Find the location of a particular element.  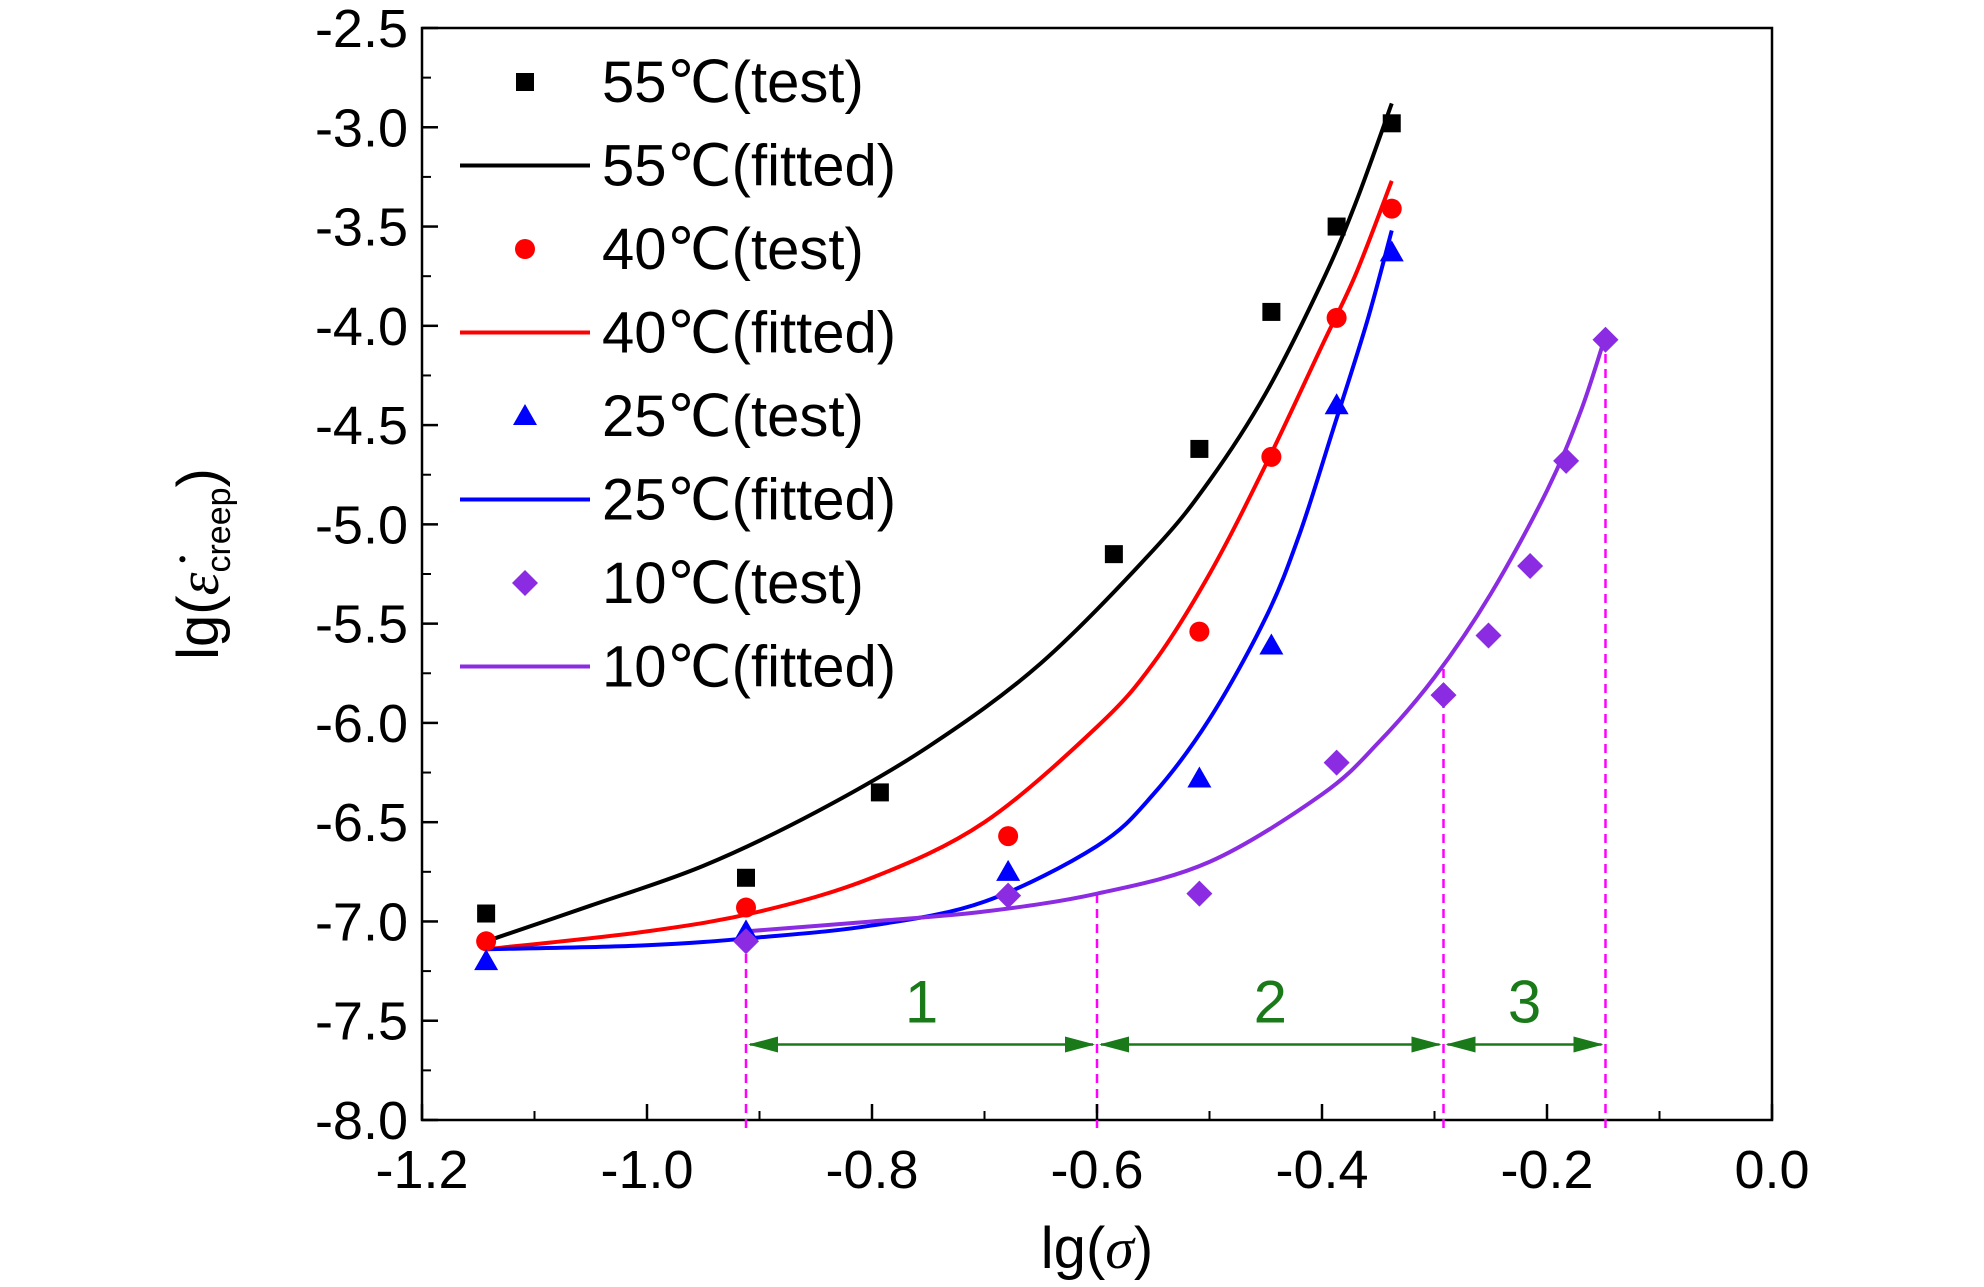

legend-label: 40℃(test) is located at coordinates (733, 249).